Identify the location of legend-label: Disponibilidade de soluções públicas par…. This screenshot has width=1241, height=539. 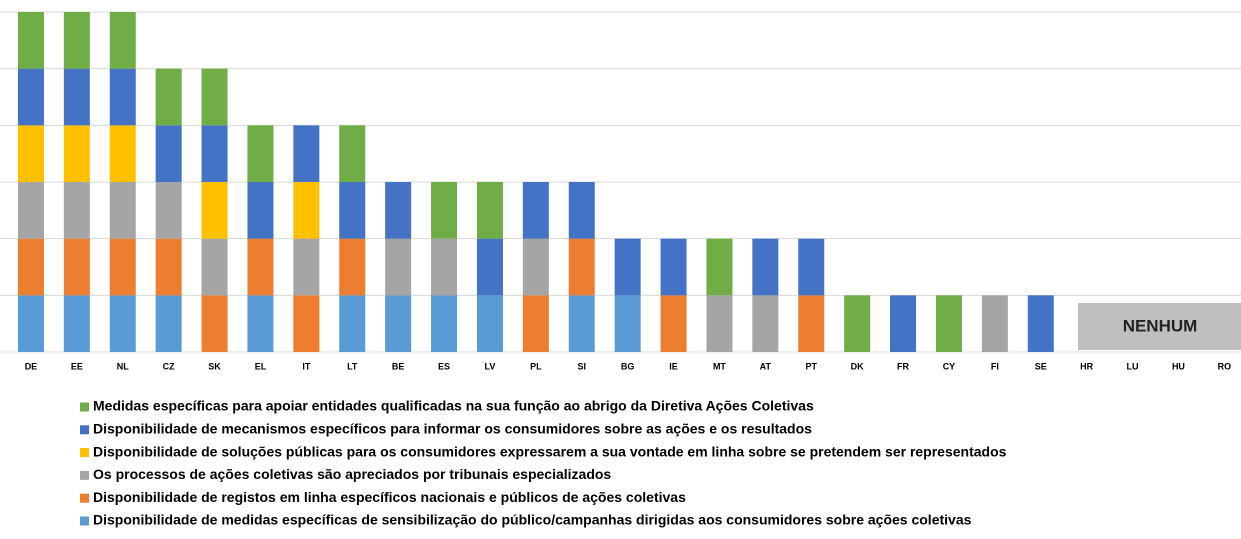
(550, 451).